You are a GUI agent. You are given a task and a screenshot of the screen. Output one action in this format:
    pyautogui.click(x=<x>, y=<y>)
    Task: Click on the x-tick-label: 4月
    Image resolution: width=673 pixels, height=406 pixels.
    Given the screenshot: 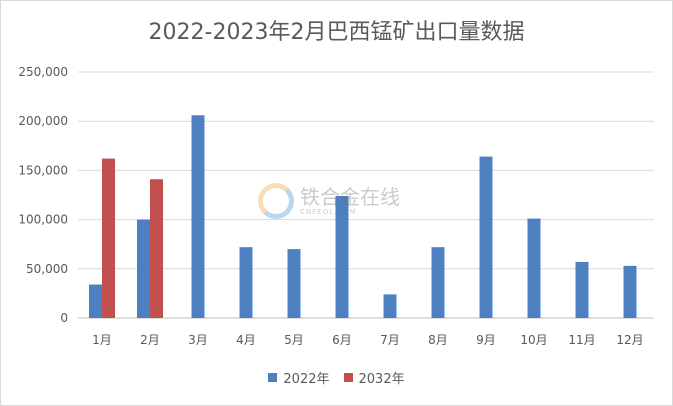 What is the action you would take?
    pyautogui.click(x=246, y=340)
    